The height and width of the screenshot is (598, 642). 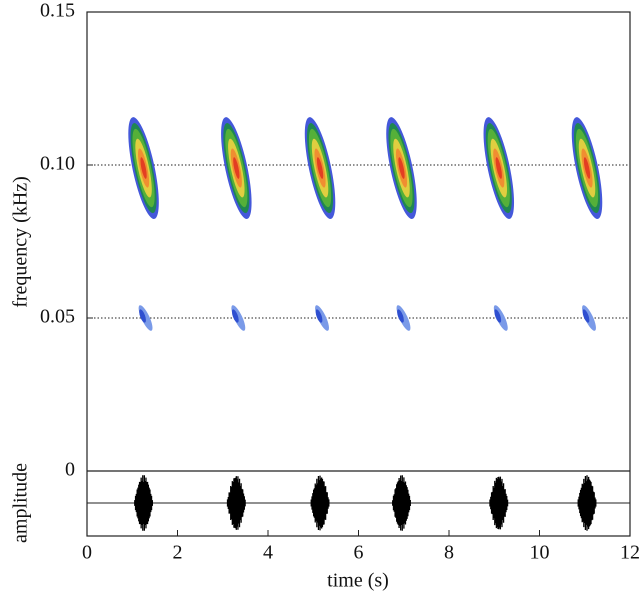 I want to click on y-tick-label: 0.05, so click(x=57, y=317).